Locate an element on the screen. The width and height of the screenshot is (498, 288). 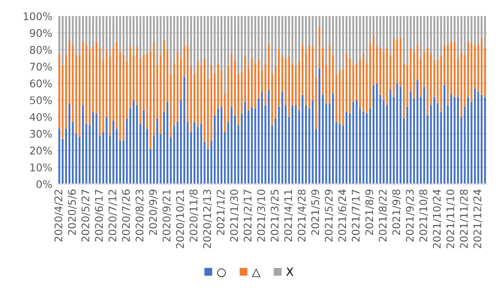
x-tick-label: 2021/1/30 is located at coordinates (234, 216).